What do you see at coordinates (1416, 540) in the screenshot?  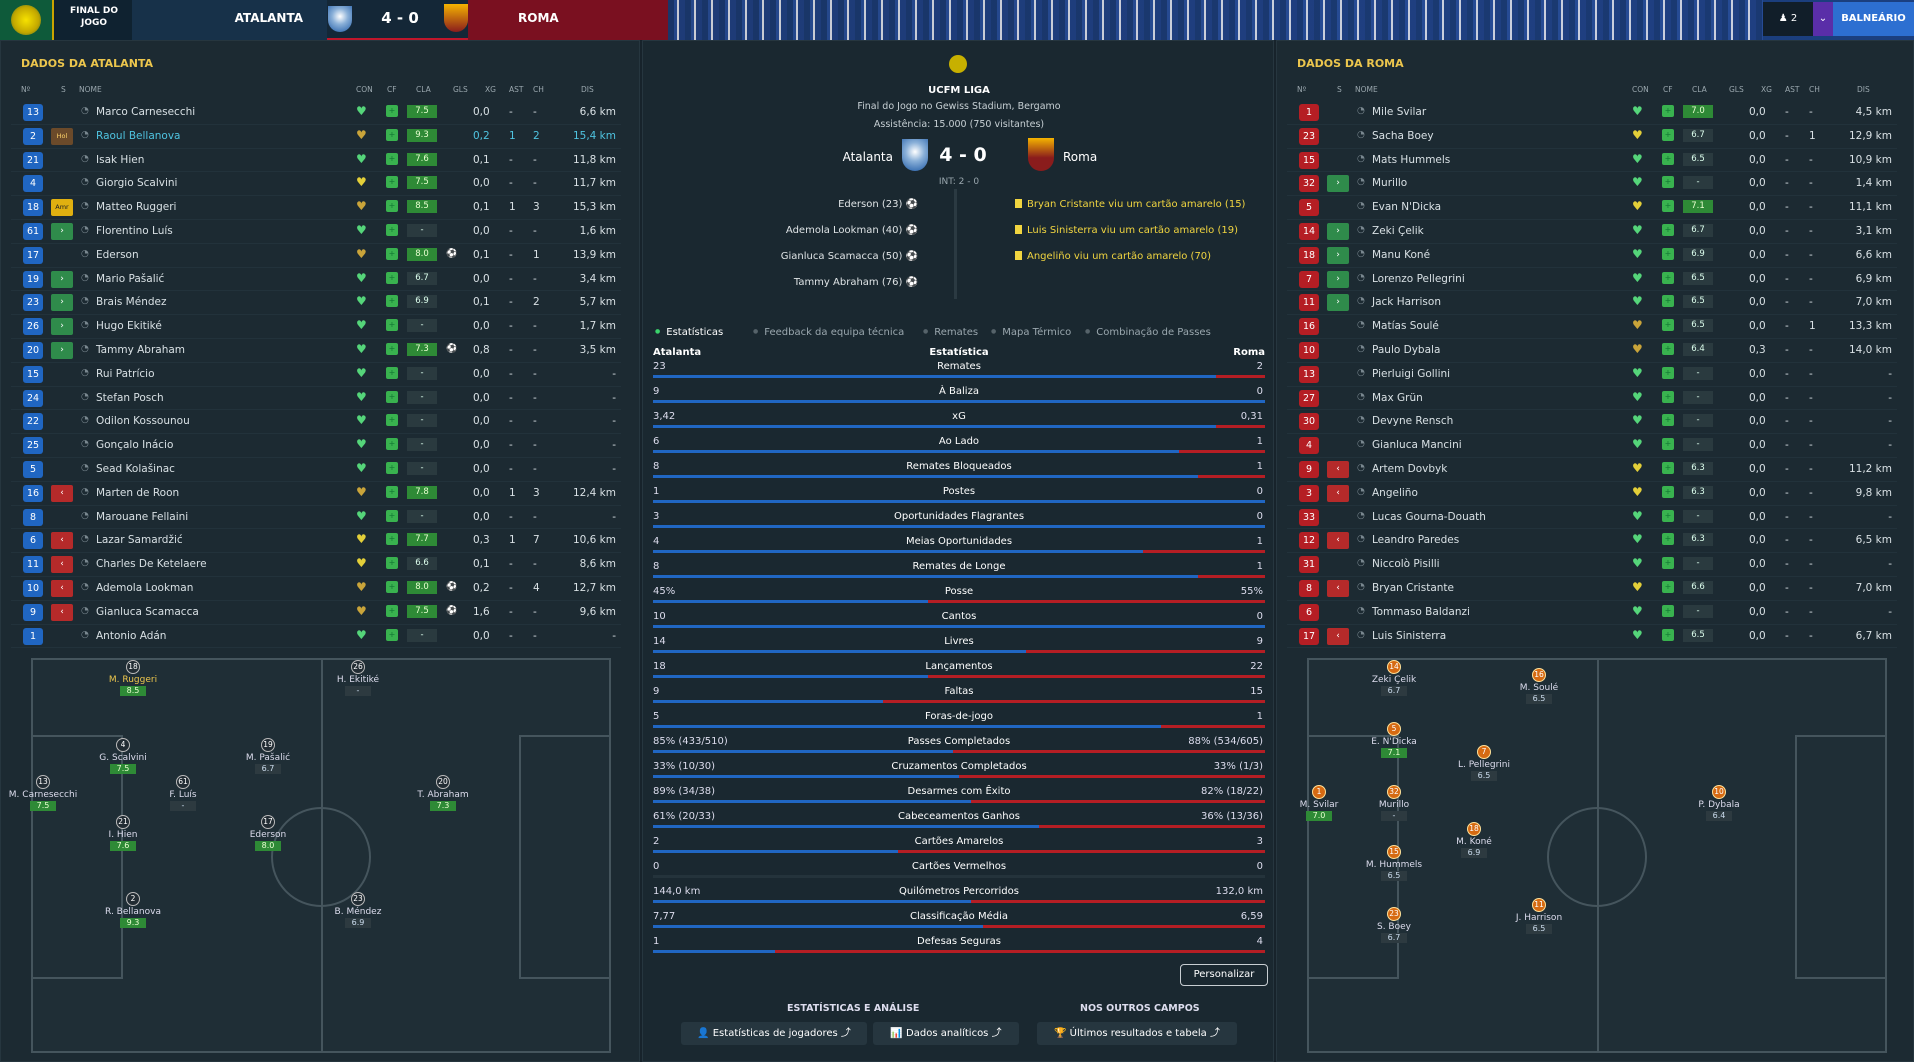 I see `player-name: Leandro Paredes` at bounding box center [1416, 540].